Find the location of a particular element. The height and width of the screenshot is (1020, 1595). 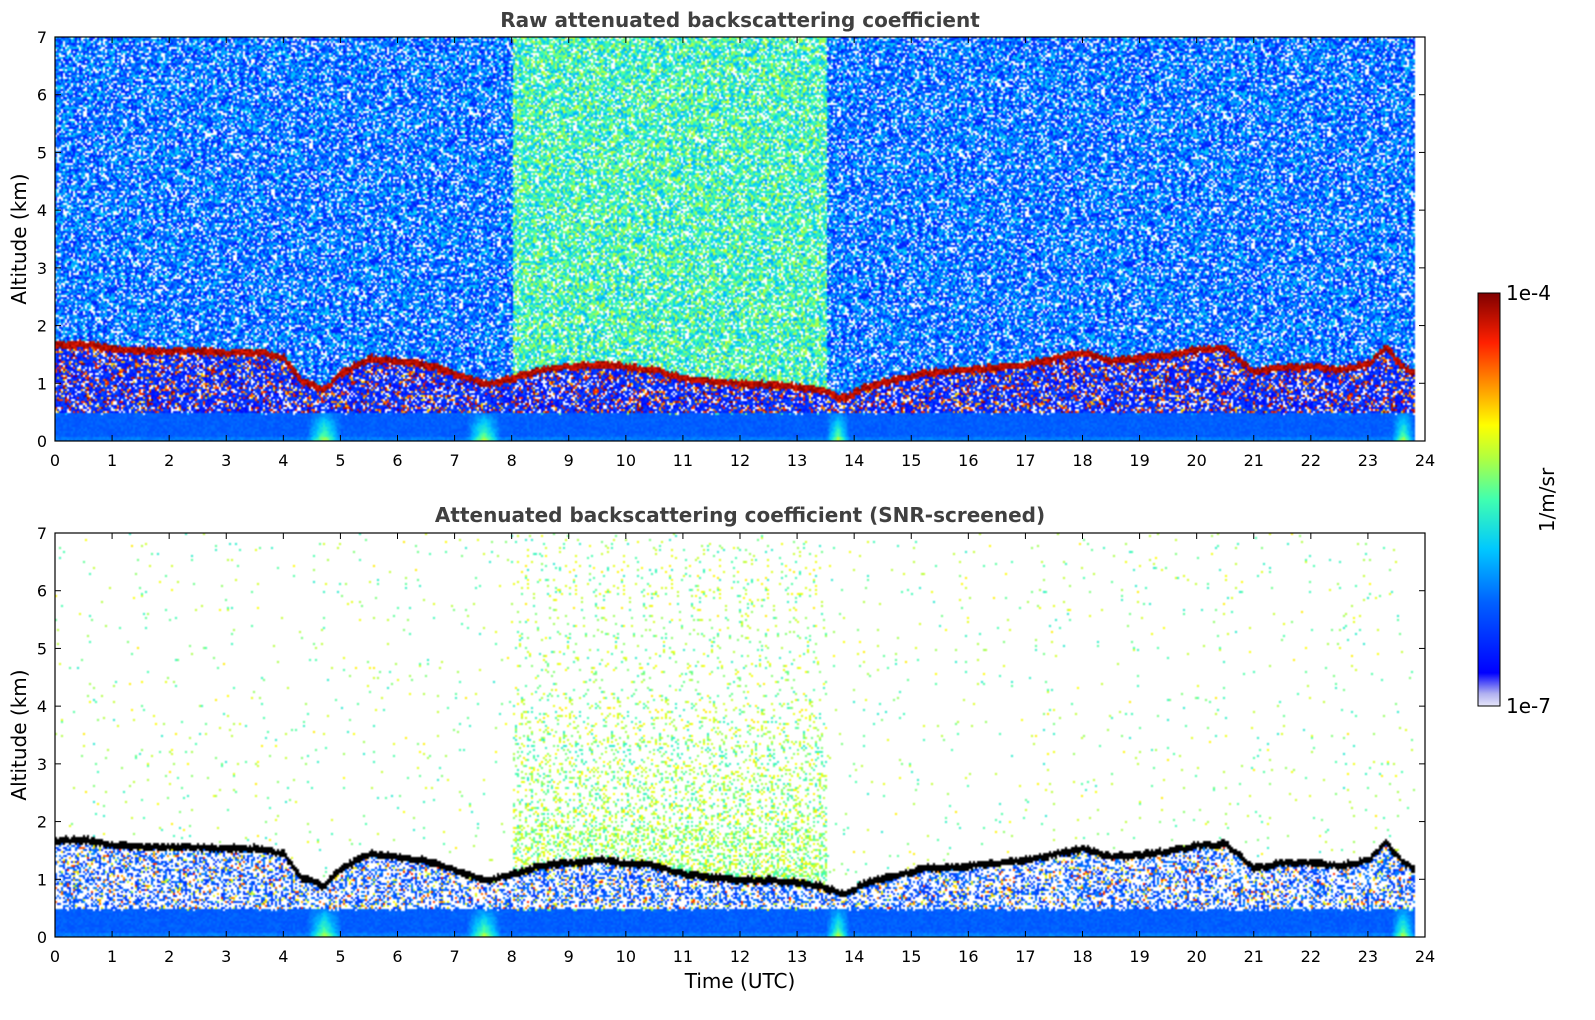

panel-raw-ylabel: Altitude (km) is located at coordinates (19, 238).